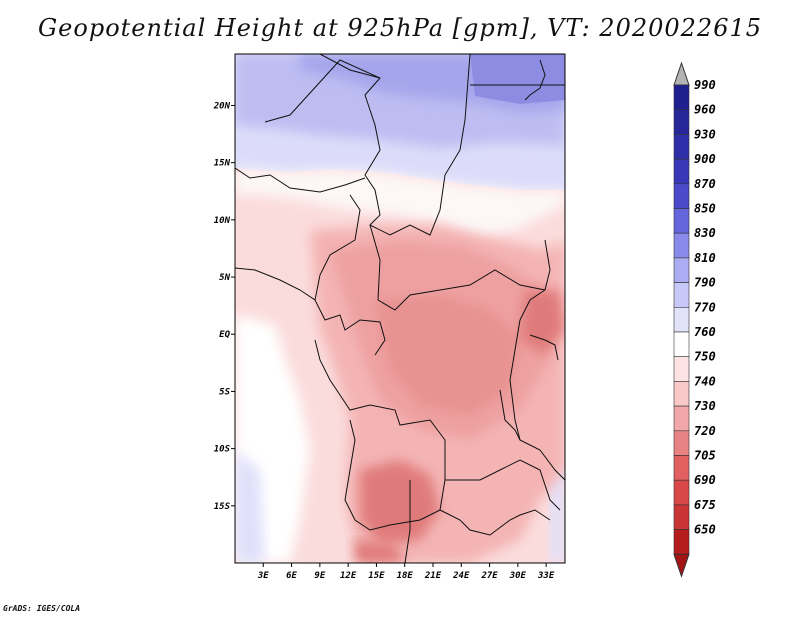 This screenshot has height=618, width=800. What do you see at coordinates (705, 332) in the screenshot?
I see `colorbar-label: 760` at bounding box center [705, 332].